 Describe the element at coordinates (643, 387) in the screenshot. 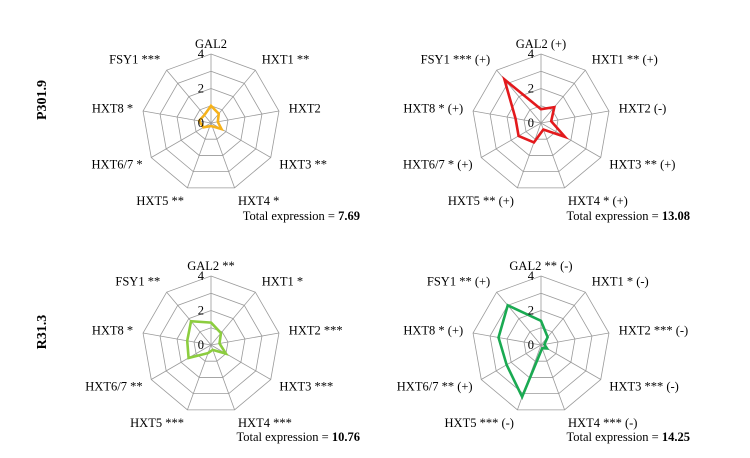

I see `axis-label: HXT3 *** (-)` at that location.